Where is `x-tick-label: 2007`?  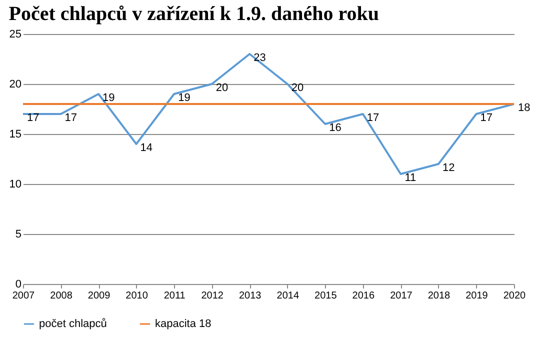
x-tick-label: 2007 is located at coordinates (24, 296).